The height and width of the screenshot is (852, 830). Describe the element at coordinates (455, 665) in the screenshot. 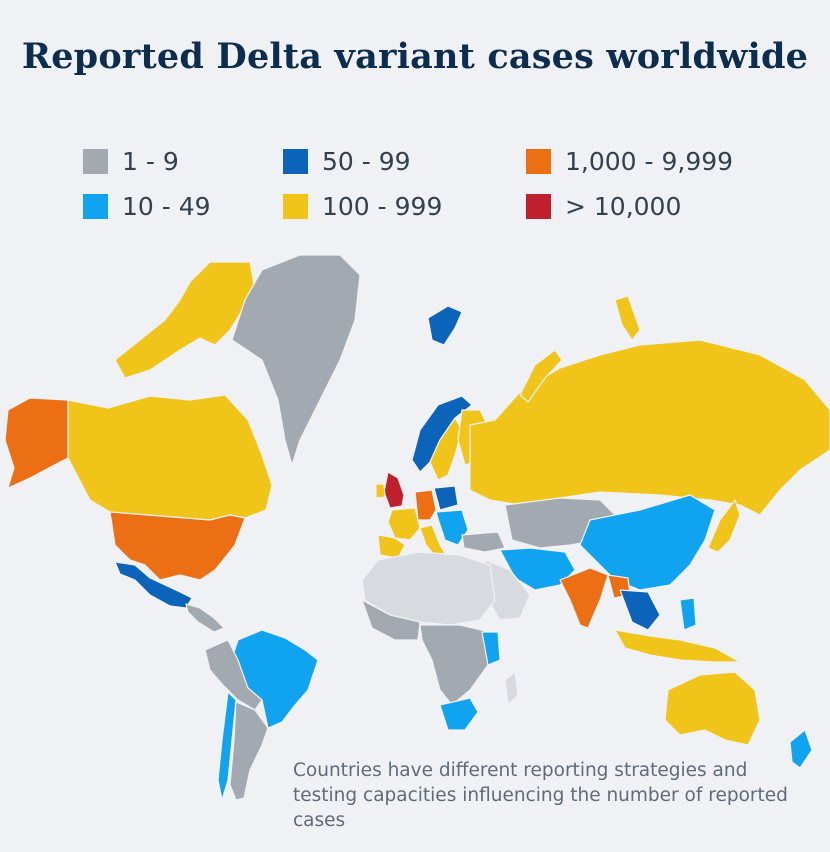

I see `region-central-africa` at that location.